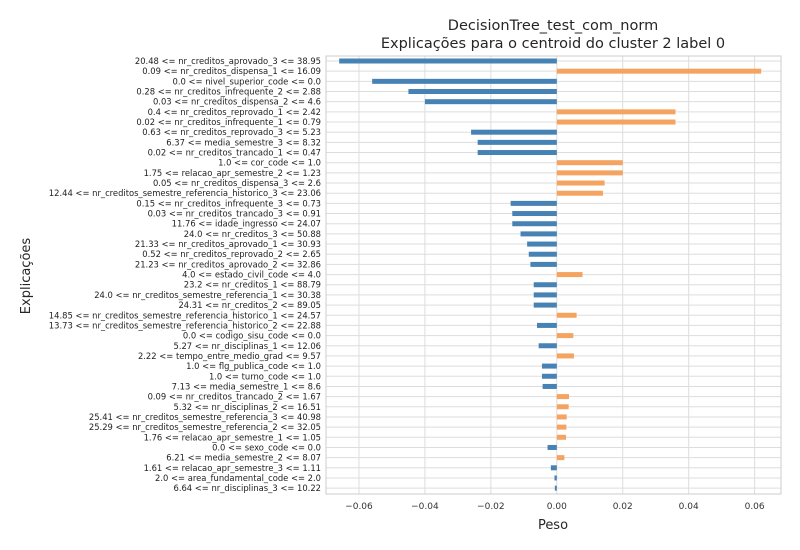 The width and height of the screenshot is (800, 550). I want to click on x-tick-label: −0.06, so click(359, 507).